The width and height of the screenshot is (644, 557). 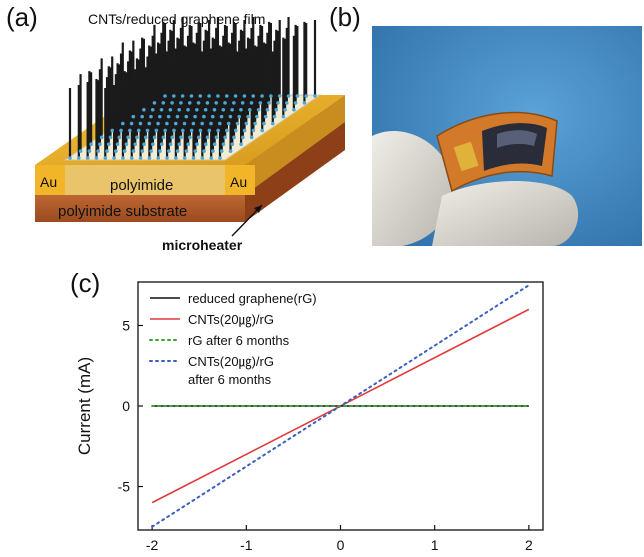 What do you see at coordinates (345, 17) in the screenshot?
I see `panel-label-b: (b)` at bounding box center [345, 17].